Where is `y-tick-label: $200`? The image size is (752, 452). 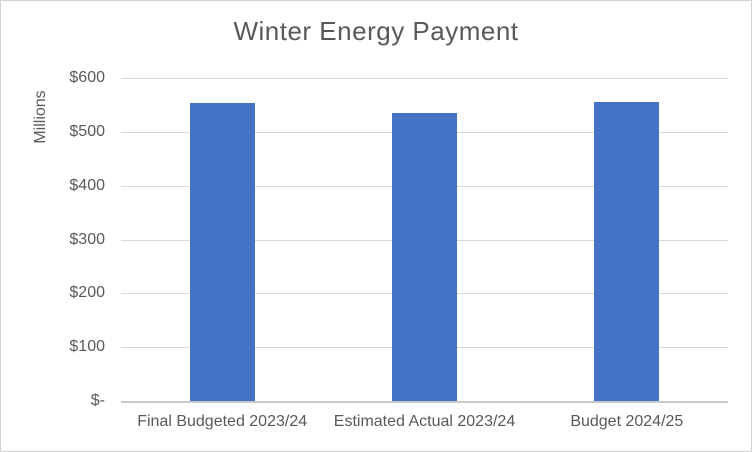 y-tick-label: $200 is located at coordinates (87, 293).